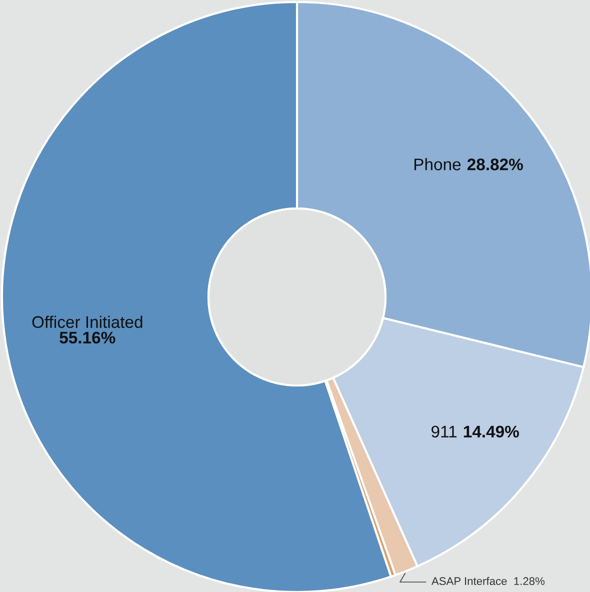 This screenshot has height=592, width=590. What do you see at coordinates (88, 338) in the screenshot?
I see `data-label: 55.16%` at bounding box center [88, 338].